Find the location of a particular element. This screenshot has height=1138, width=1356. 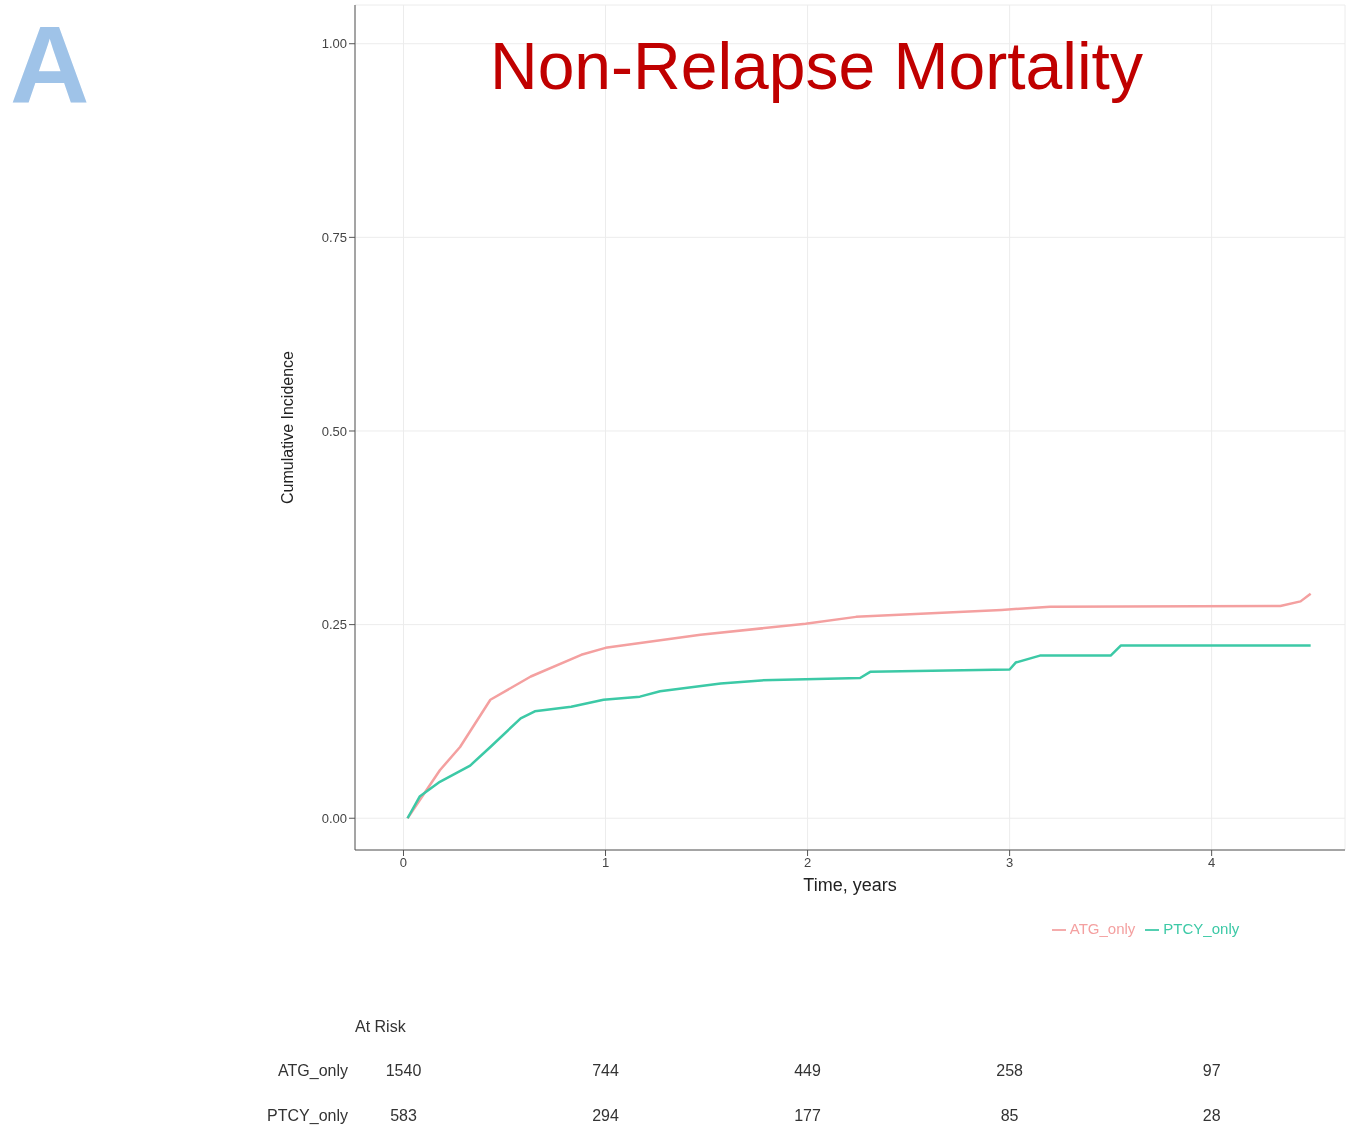

text: 294 is located at coordinates (605, 1116).